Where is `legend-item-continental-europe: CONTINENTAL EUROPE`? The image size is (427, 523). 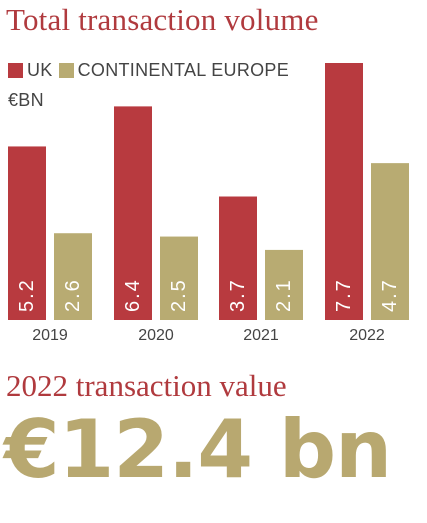
legend-item-continental-europe: CONTINENTAL EUROPE is located at coordinates (174, 70).